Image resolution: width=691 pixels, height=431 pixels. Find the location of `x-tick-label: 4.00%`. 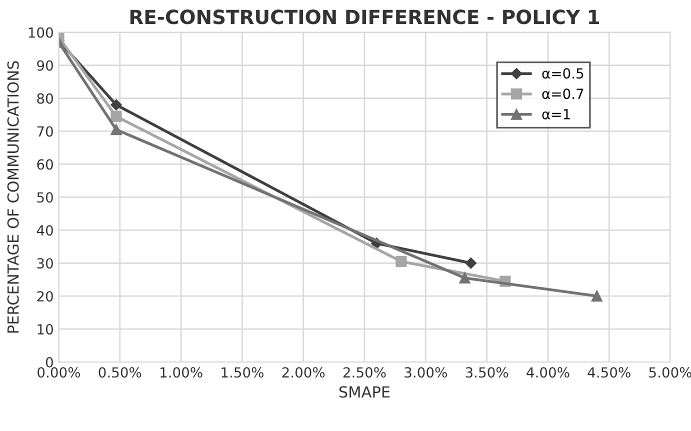

x-tick-label: 4.00% is located at coordinates (548, 372).